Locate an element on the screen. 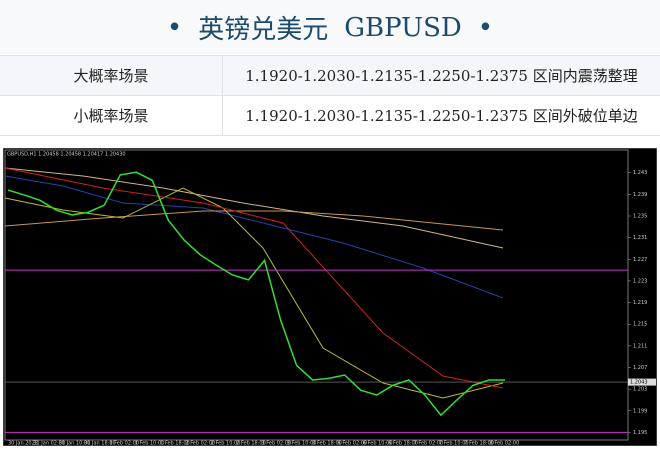 The width and height of the screenshot is (660, 451). y-tick-label: 1.203 is located at coordinates (640, 390).